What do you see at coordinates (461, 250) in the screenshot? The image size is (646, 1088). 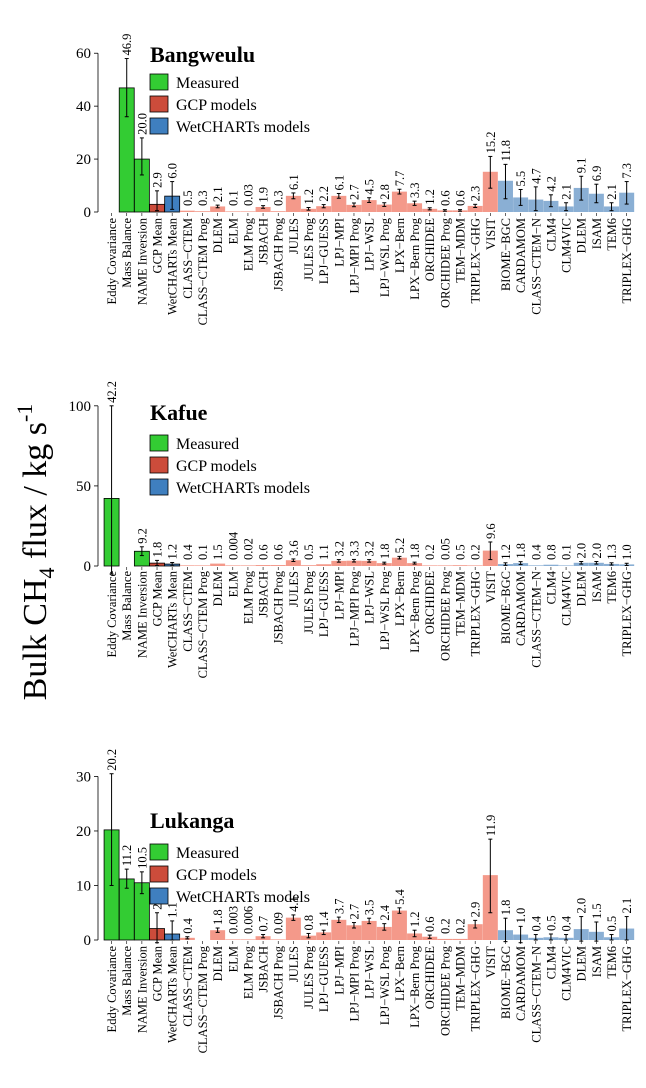 I see `x-tick-label: TEM−MDM` at bounding box center [461, 250].